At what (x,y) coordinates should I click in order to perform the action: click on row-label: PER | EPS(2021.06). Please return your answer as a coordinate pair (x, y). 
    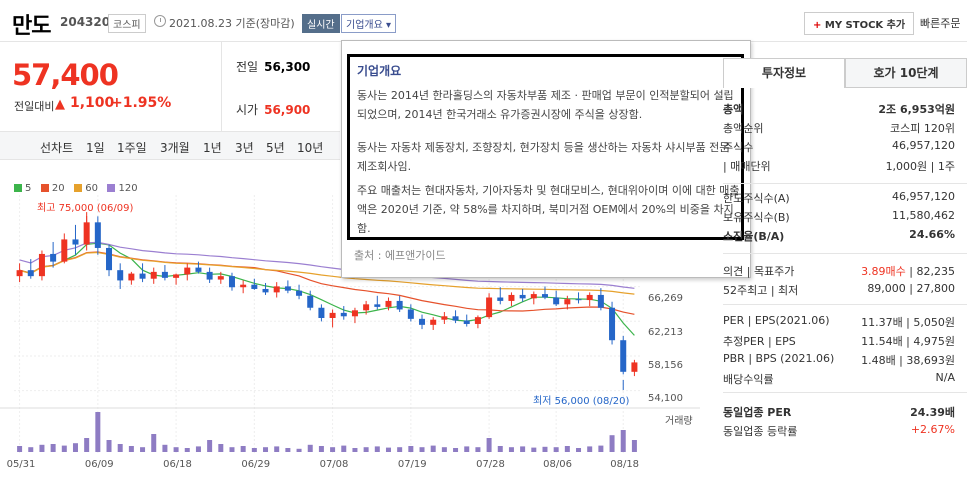
    Looking at the image, I should click on (776, 320).